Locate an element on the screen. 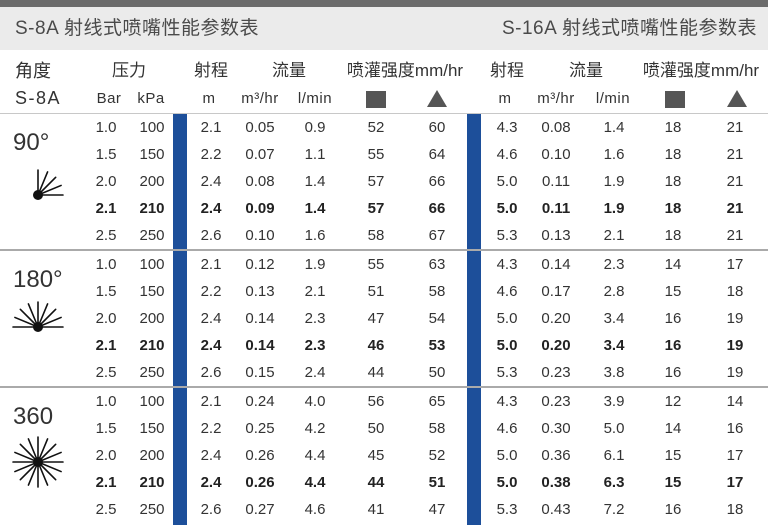 Image resolution: width=768 pixels, height=525 pixels. table-row: 2.0 200 2.4 0.26 4.4 45 52 5.0 0.36 6.1 15 17 is located at coordinates (384, 455).